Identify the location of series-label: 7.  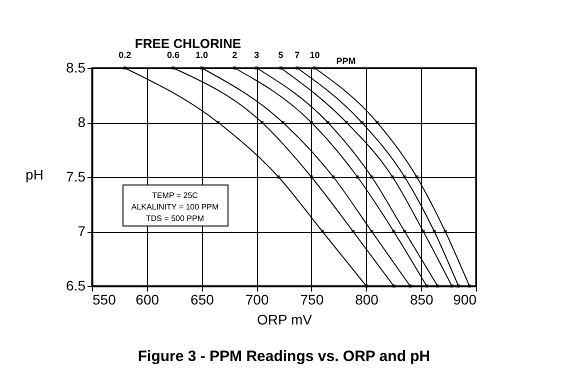
(297, 55).